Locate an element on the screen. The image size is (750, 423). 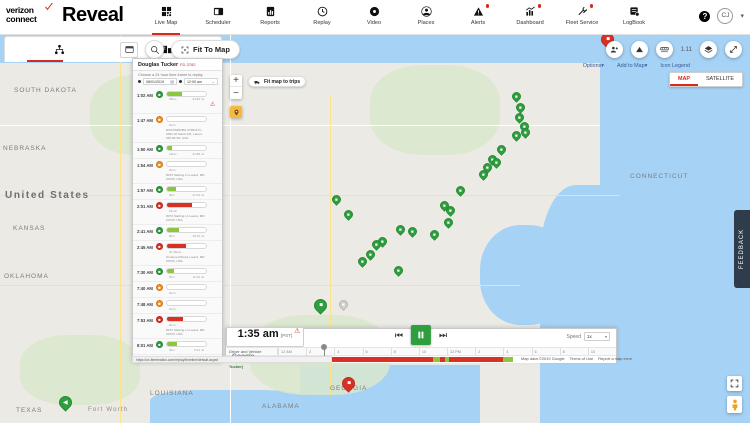
play-pause-button is located at coordinates (421, 335).